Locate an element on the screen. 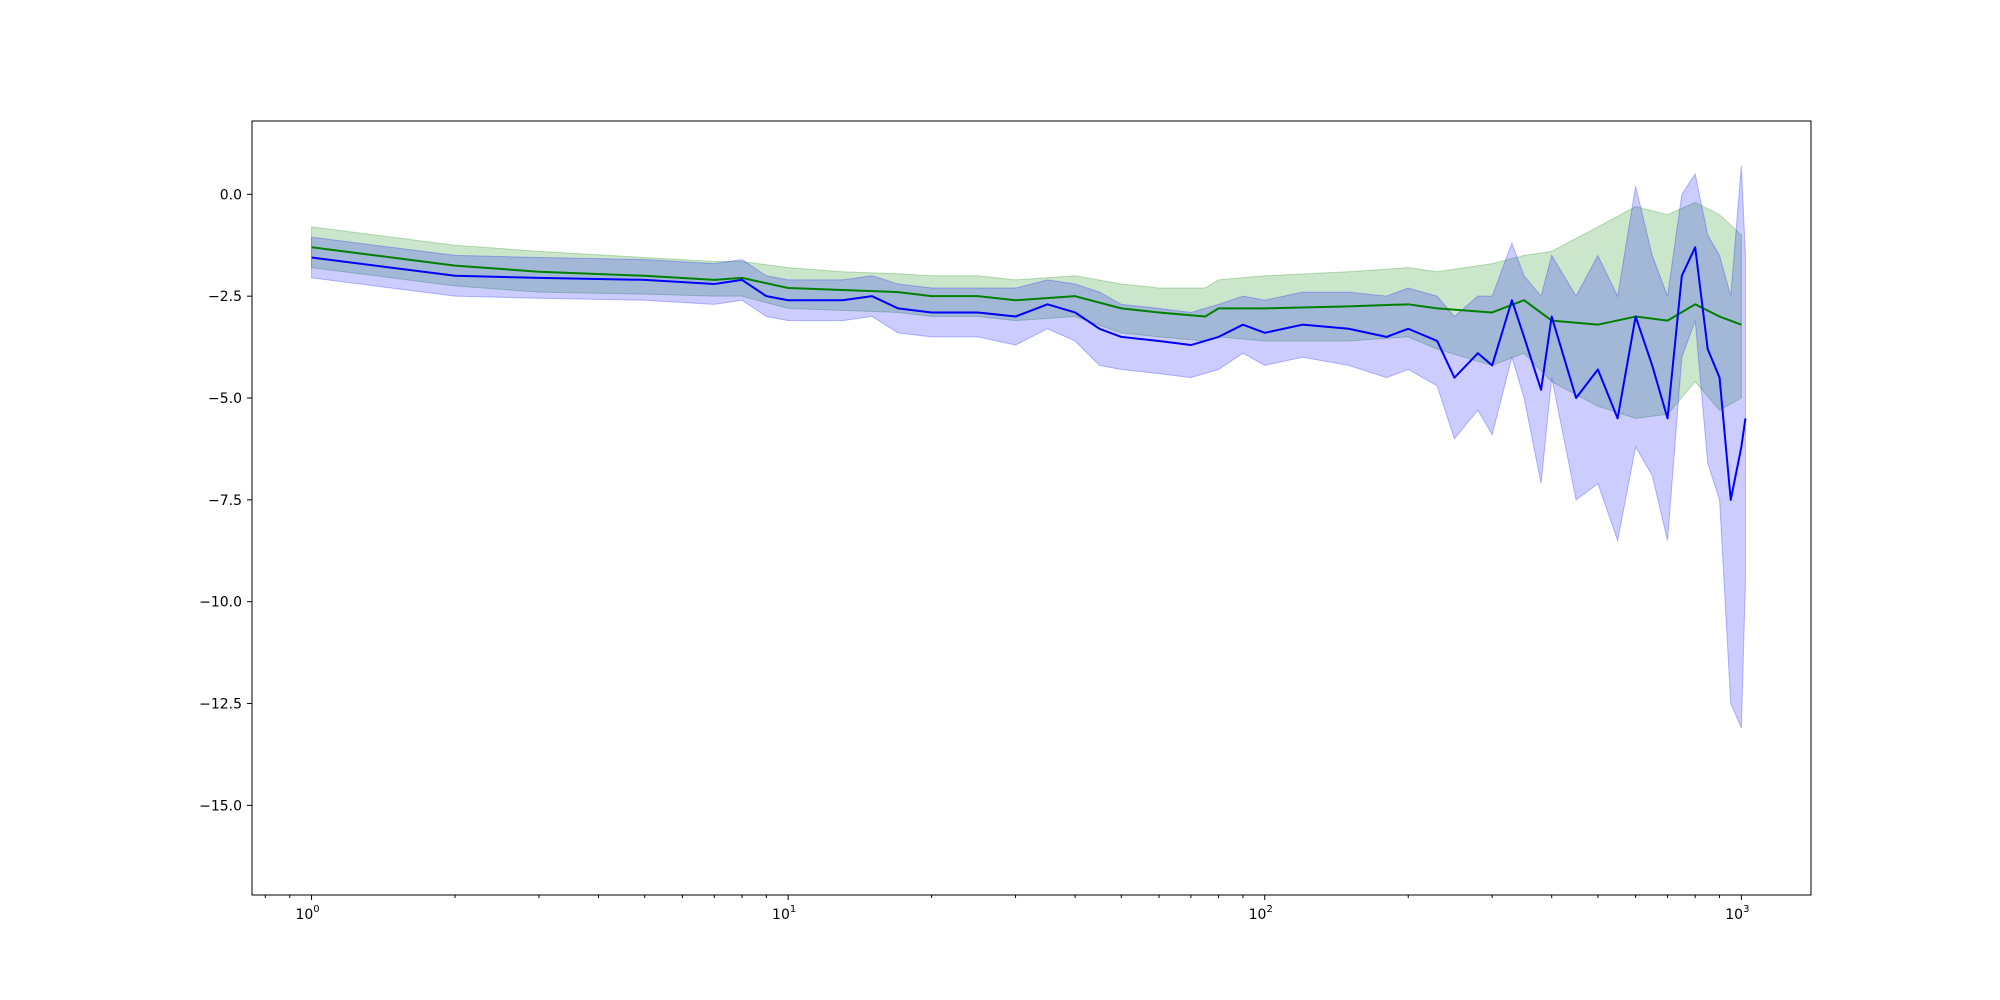 The image size is (2000, 1000). y-tick-label: −2.5 is located at coordinates (225, 297).